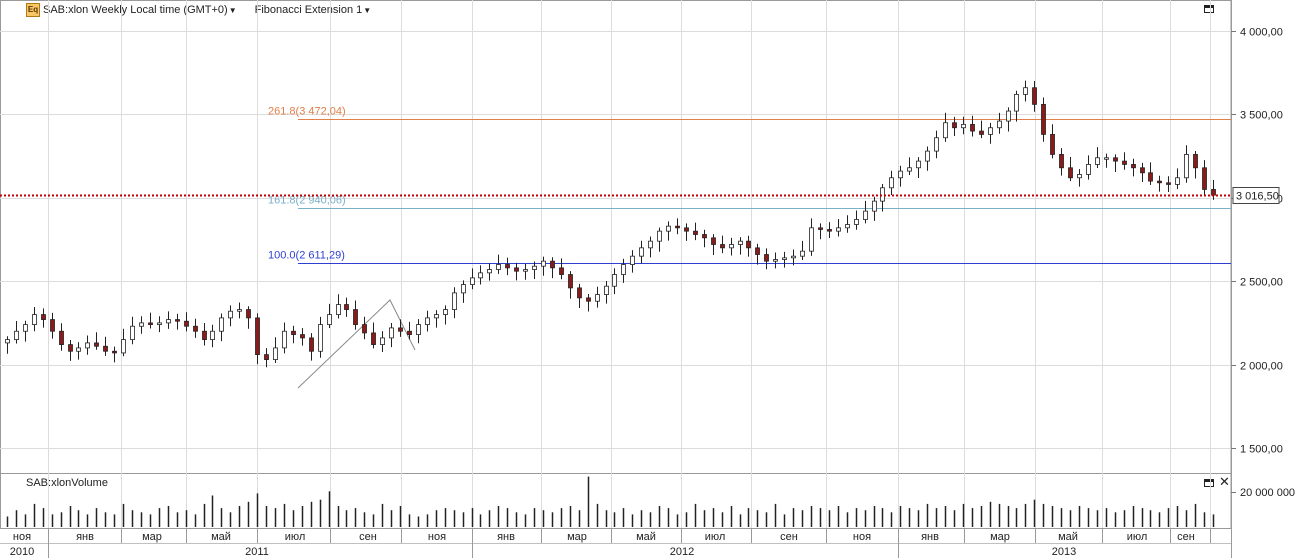  I want to click on maximize-volume-panel-icon, so click(1209, 483).